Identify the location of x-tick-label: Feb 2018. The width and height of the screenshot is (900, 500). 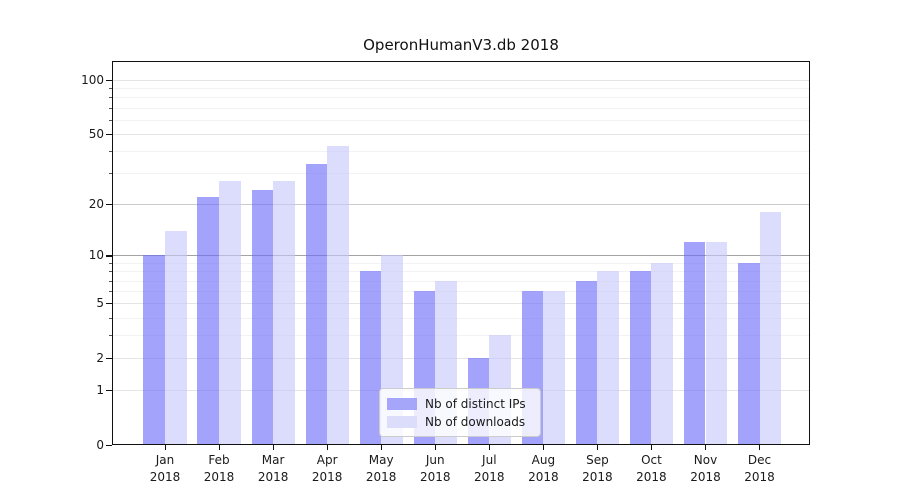
(219, 469).